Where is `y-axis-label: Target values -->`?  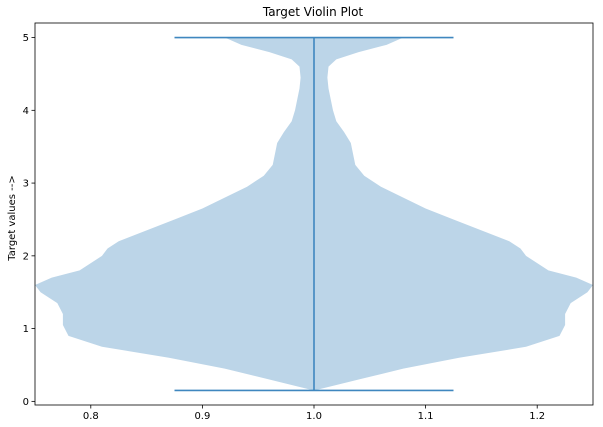
y-axis-label: Target values --> is located at coordinates (12, 218).